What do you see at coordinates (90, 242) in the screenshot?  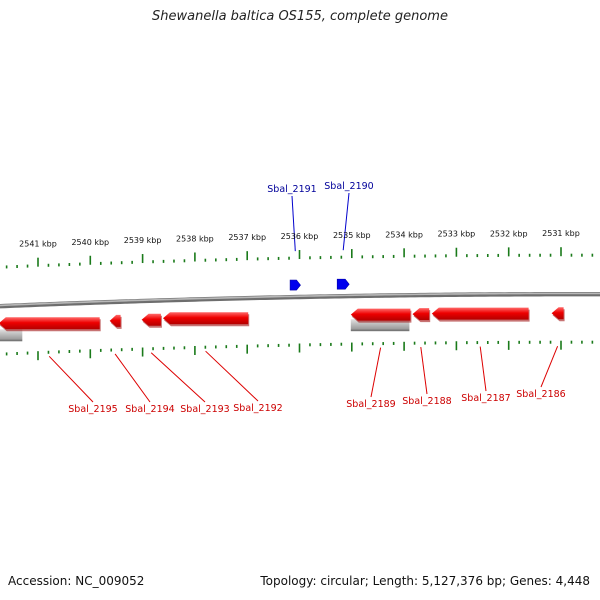 I see `scale-label: 2540 kbp` at bounding box center [90, 242].